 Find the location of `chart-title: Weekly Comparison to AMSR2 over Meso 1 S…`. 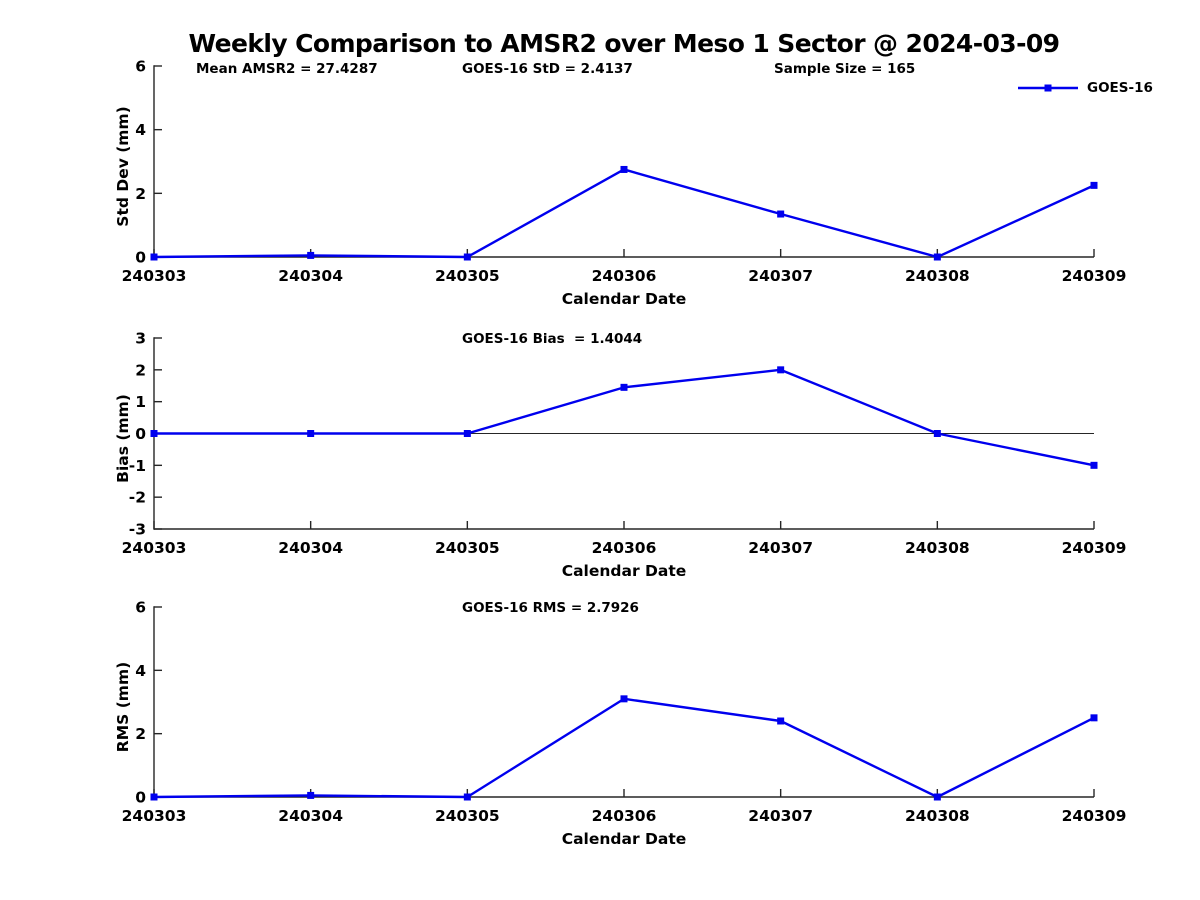

chart-title: Weekly Comparison to AMSR2 over Meso 1 S… is located at coordinates (624, 43).